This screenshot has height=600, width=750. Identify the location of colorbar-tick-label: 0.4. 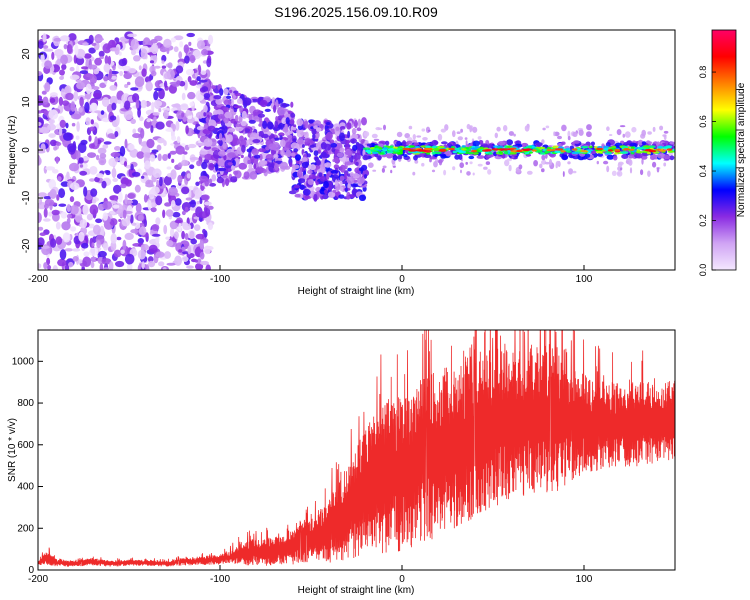
(703, 171).